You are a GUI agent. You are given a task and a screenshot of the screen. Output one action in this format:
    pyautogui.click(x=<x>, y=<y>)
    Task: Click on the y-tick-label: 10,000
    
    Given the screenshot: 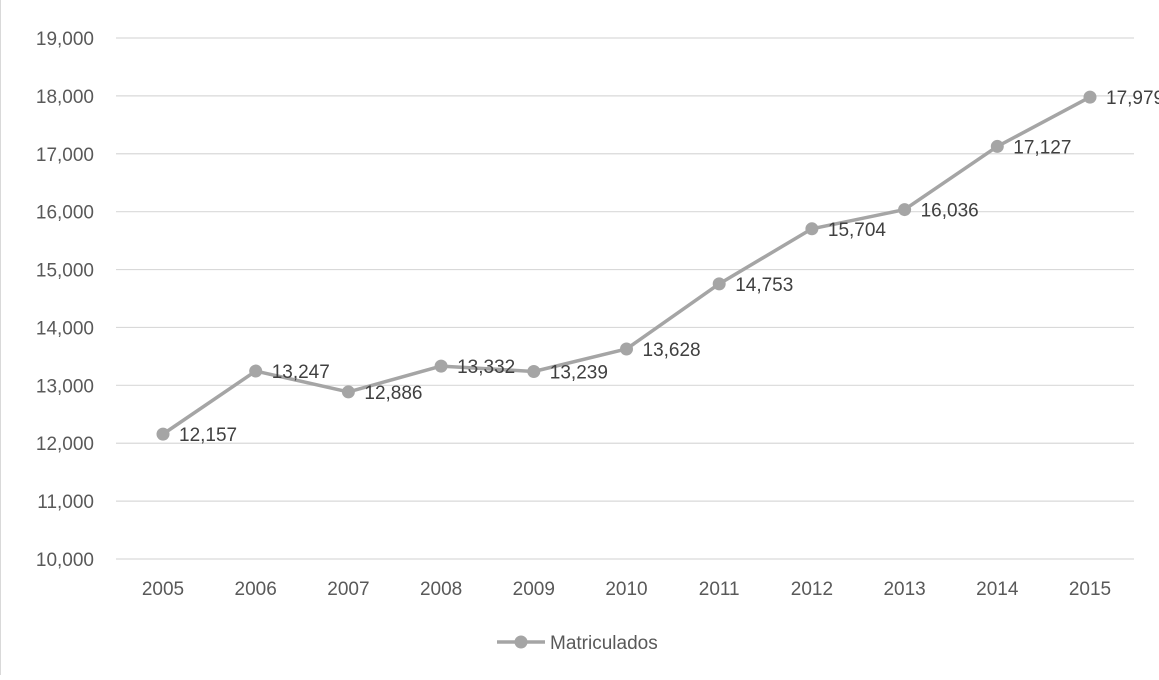 What is the action you would take?
    pyautogui.click(x=65, y=560)
    